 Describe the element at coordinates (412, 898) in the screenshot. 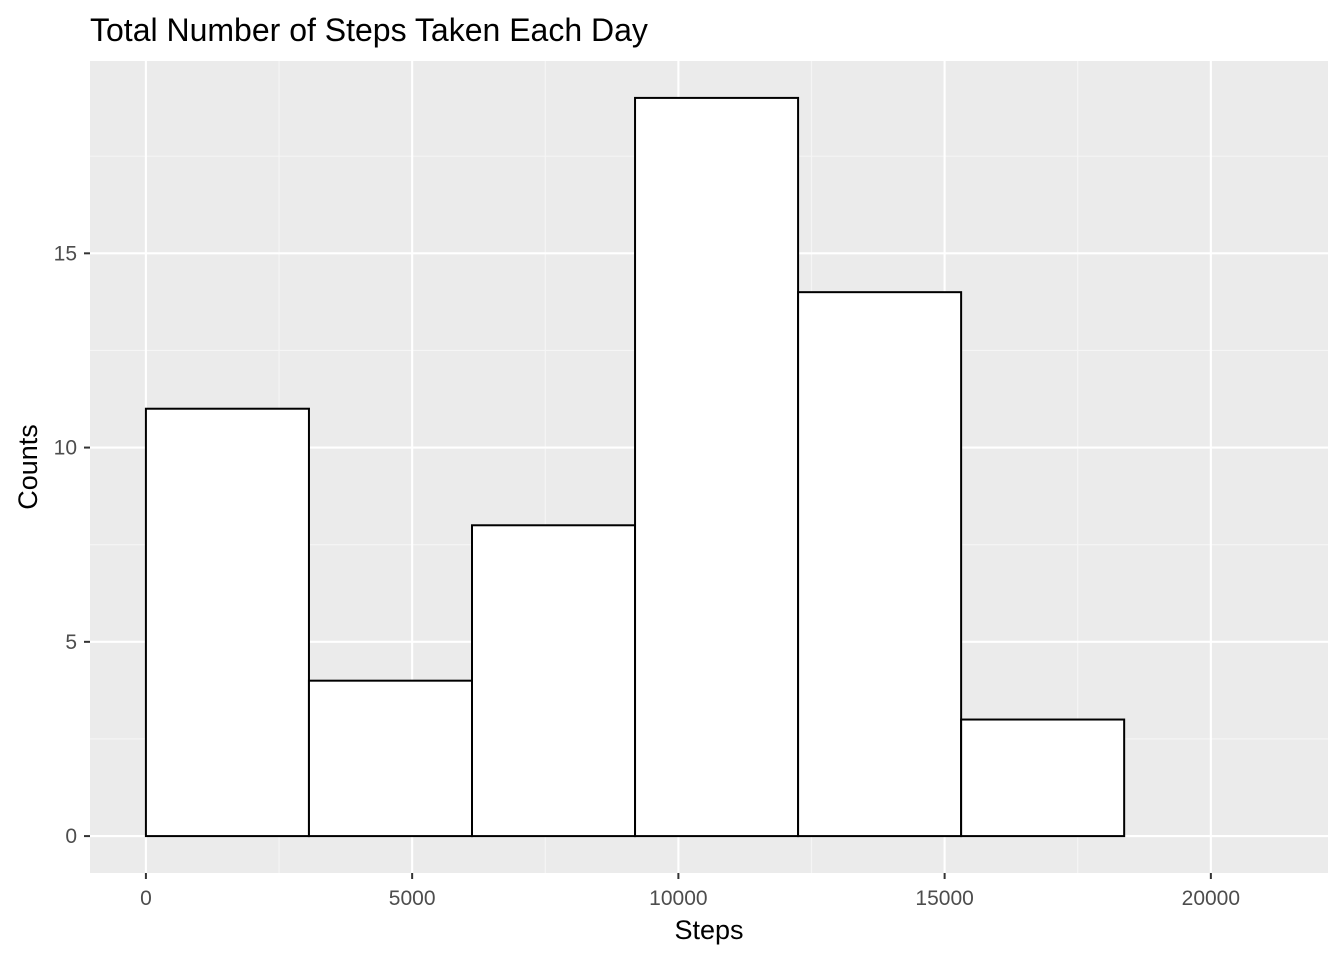

I see `x-tick-label: 5000` at that location.